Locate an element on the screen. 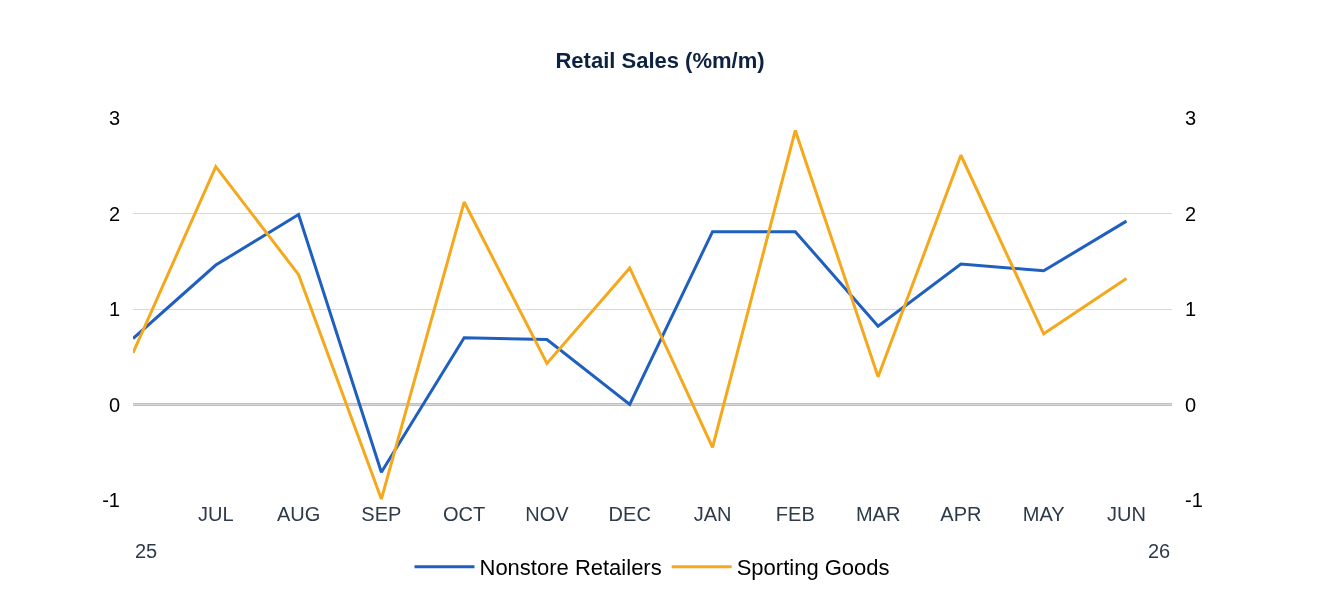 The width and height of the screenshot is (1320, 600). x-tick-label: APR is located at coordinates (961, 514).